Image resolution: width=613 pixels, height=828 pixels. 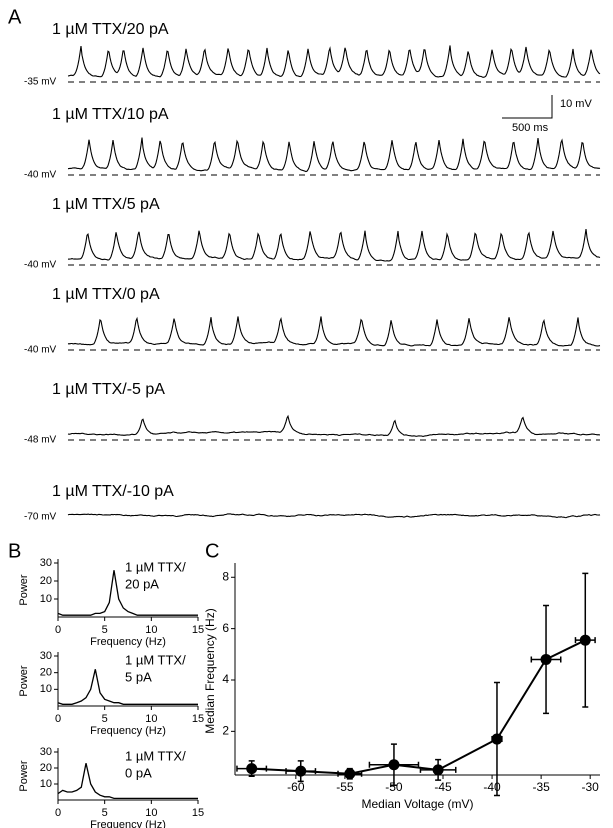 I want to click on spectrum-annotation: 5 pA, so click(x=138, y=676).